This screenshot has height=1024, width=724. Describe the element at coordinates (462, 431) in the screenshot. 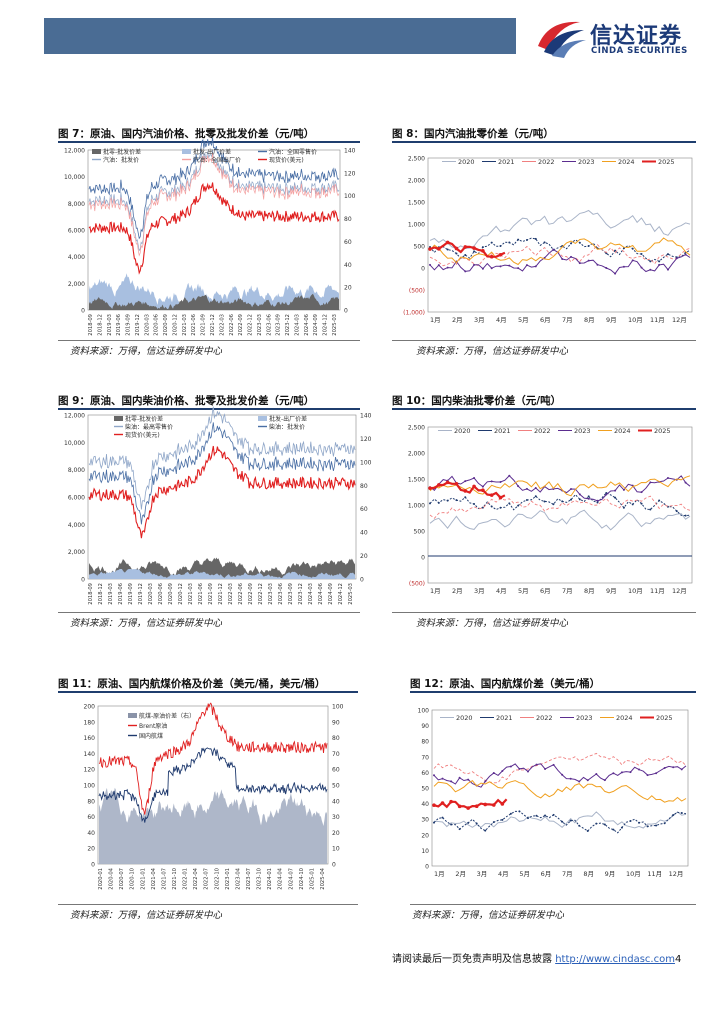

I see `legend-label: 2020` at that location.